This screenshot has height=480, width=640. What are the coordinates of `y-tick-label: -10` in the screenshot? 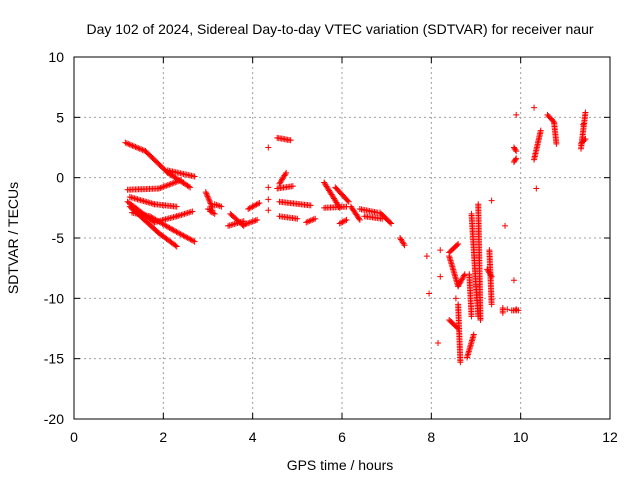 It's located at (54, 298).